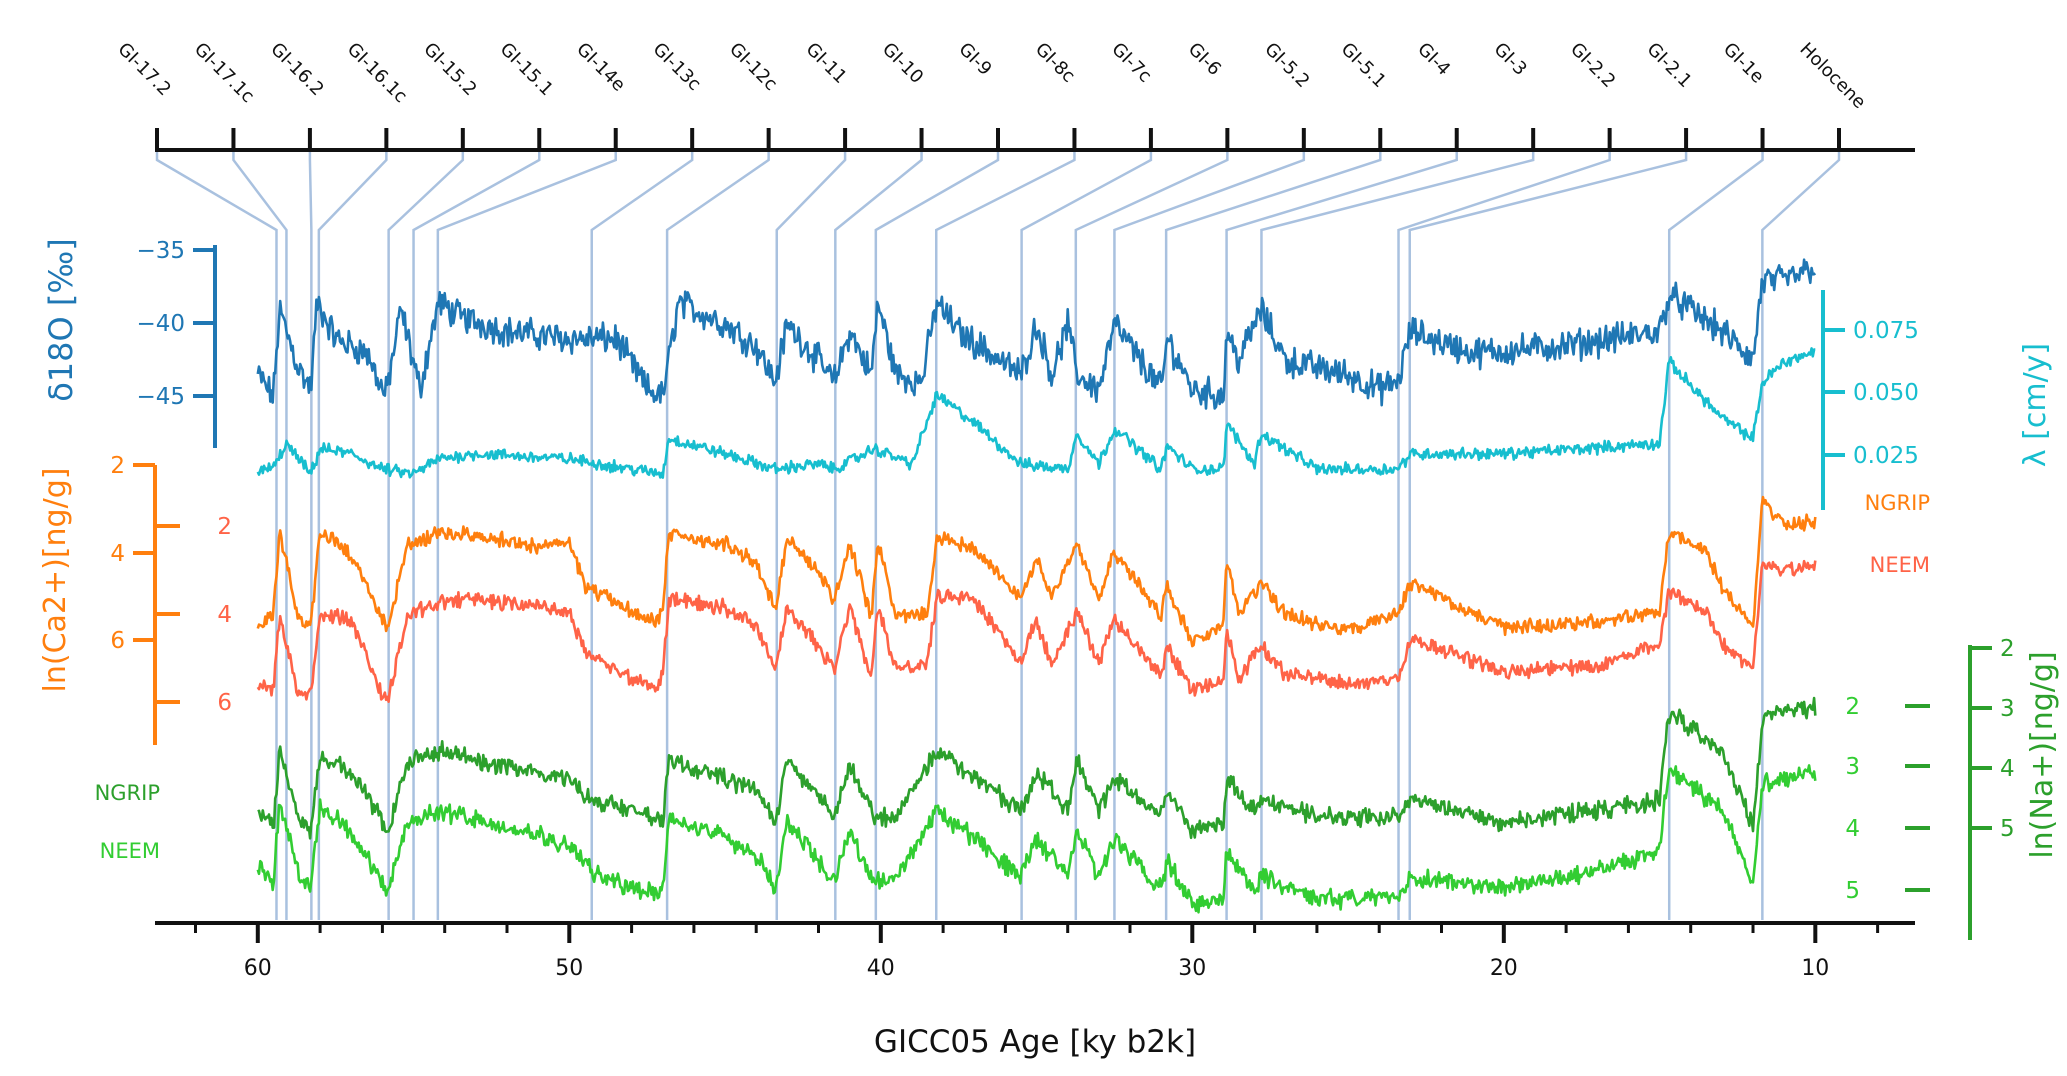  I want to click on y-inner-tick-label-na: 3, so click(1852, 767).